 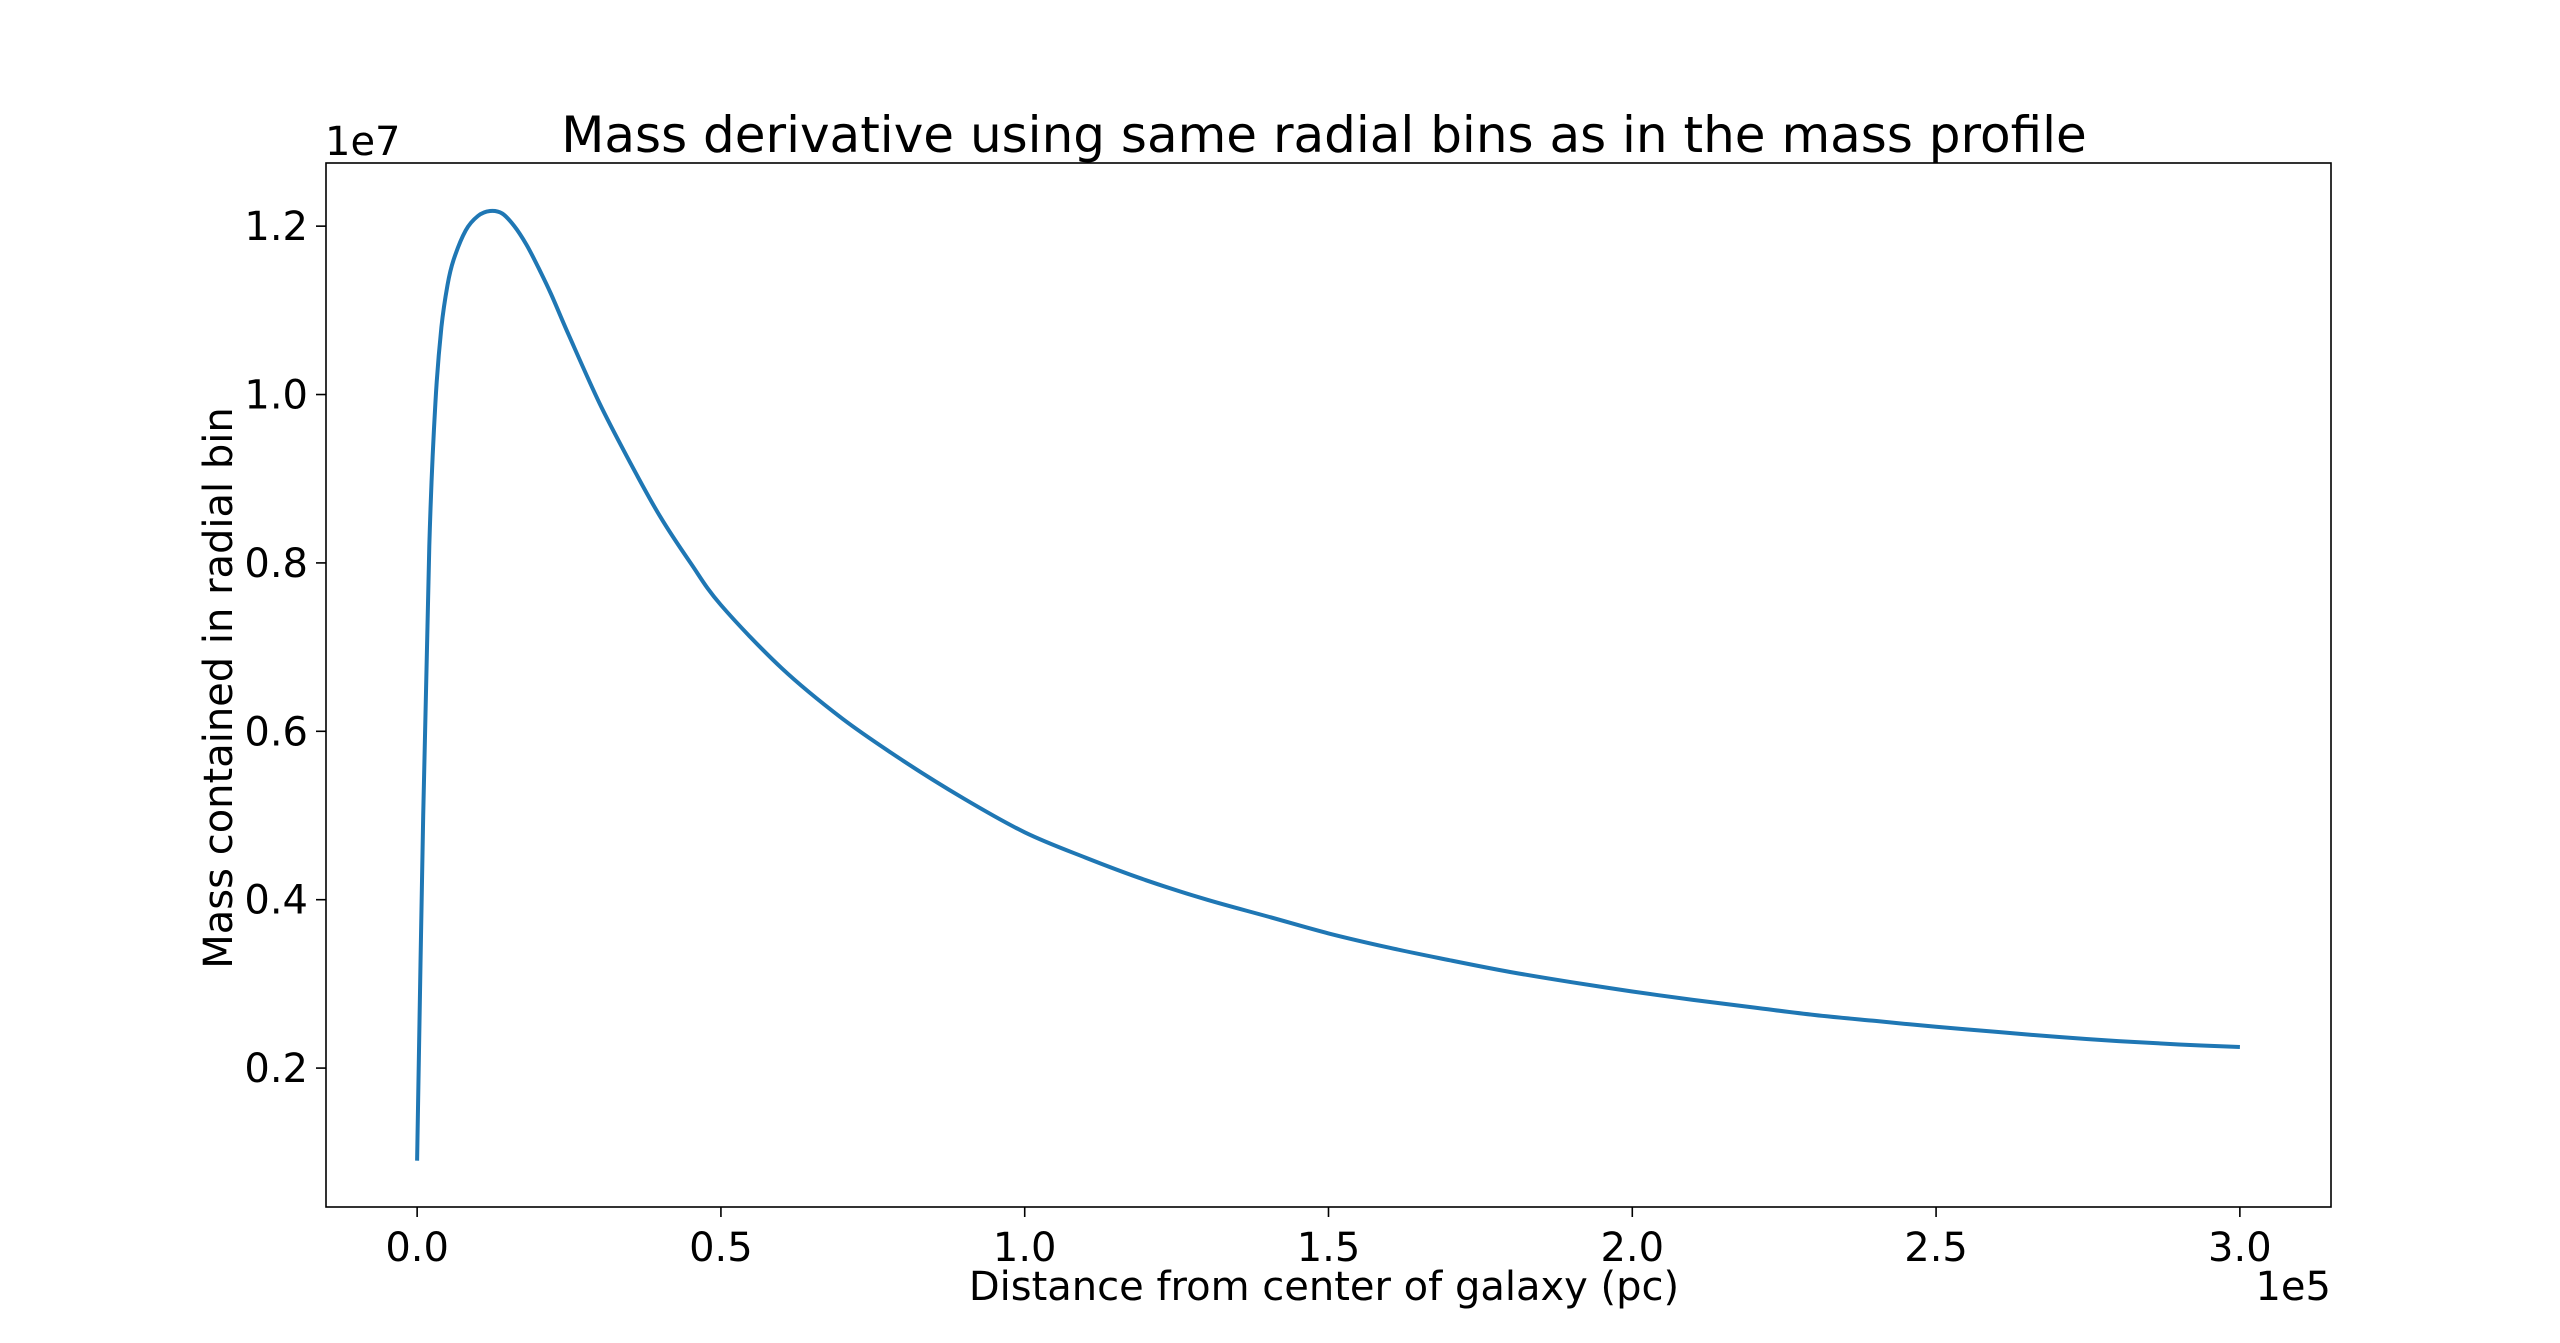 I want to click on x-tick-label: 1.5, so click(x=1329, y=1248).